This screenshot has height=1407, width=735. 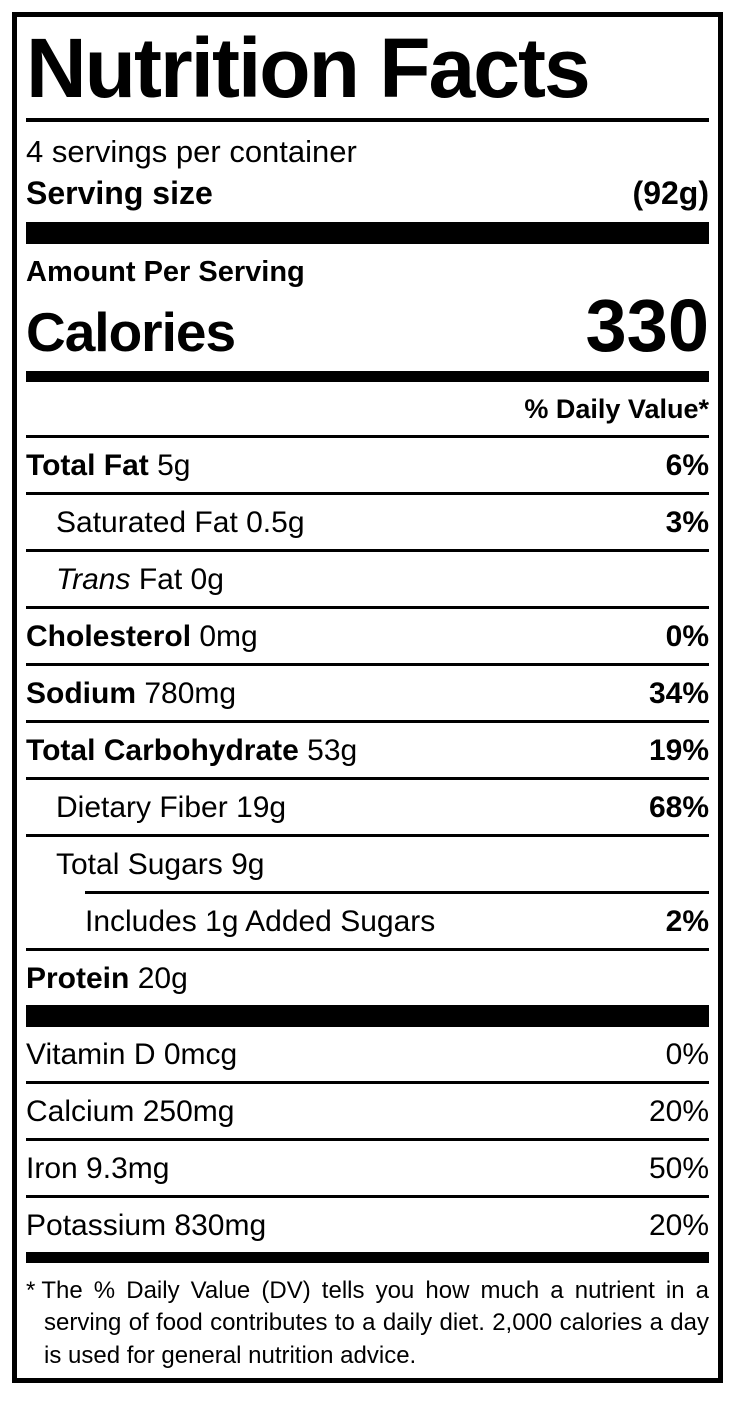 I want to click on nutrient-row-total-fat: Total Fat 5g 6%, so click(x=367, y=463).